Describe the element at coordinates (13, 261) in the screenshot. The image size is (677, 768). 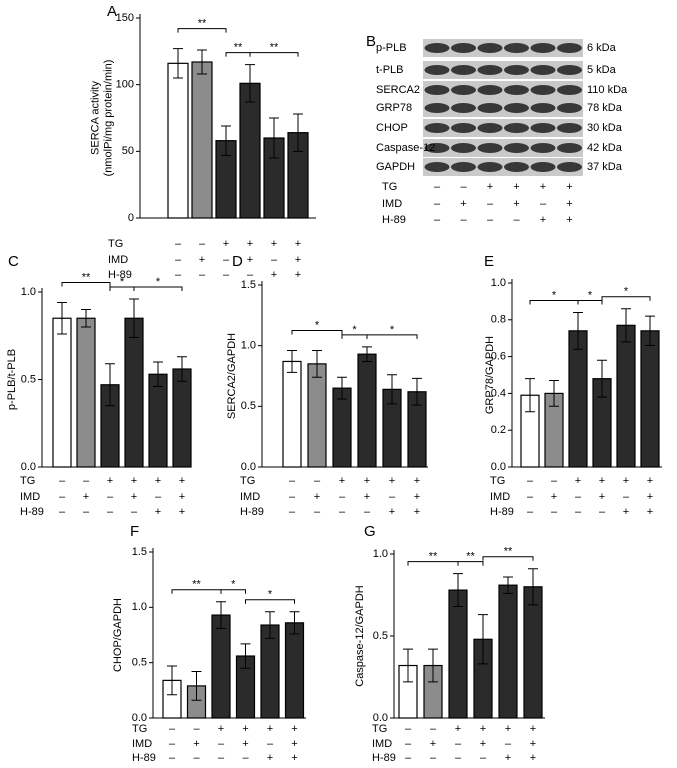
I see `panel-letter: C` at that location.